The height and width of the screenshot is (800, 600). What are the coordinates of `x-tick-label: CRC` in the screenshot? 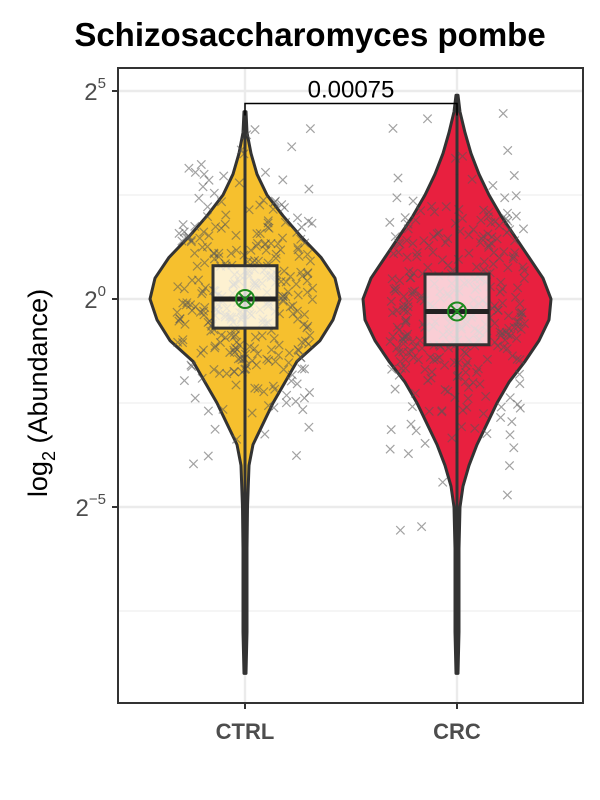 It's located at (457, 731).